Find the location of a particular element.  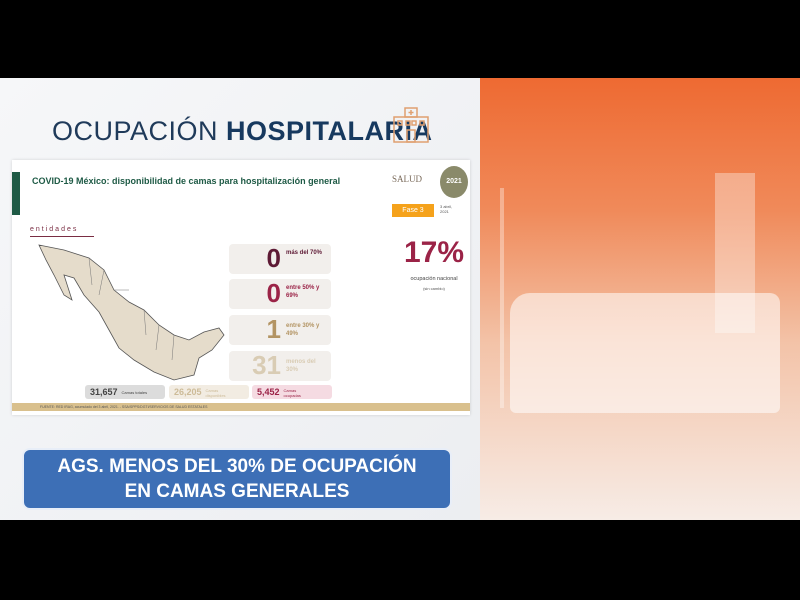

total-value: 31,657 is located at coordinates (104, 392).